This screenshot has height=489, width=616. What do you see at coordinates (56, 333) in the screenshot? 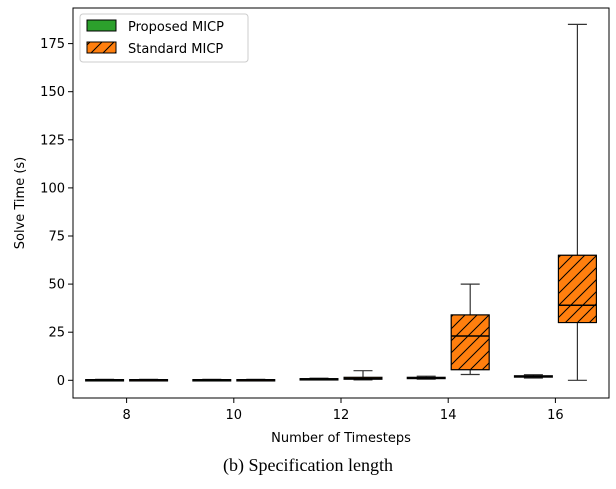
I see `y-tick-label: 25` at bounding box center [56, 333].